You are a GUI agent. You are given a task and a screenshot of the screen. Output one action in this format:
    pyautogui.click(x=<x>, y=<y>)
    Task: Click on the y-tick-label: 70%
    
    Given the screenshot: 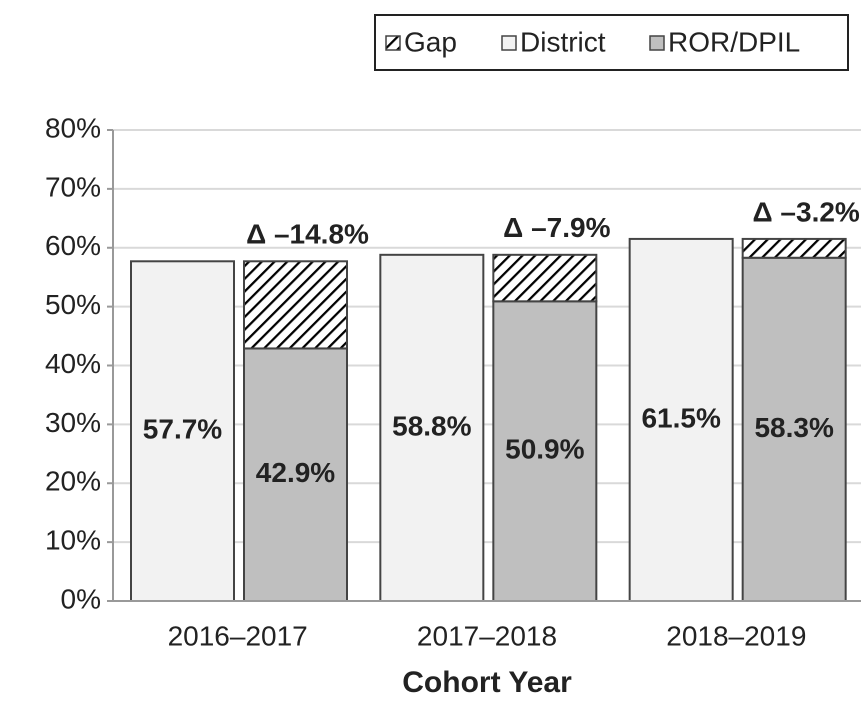 What is the action you would take?
    pyautogui.click(x=73, y=186)
    